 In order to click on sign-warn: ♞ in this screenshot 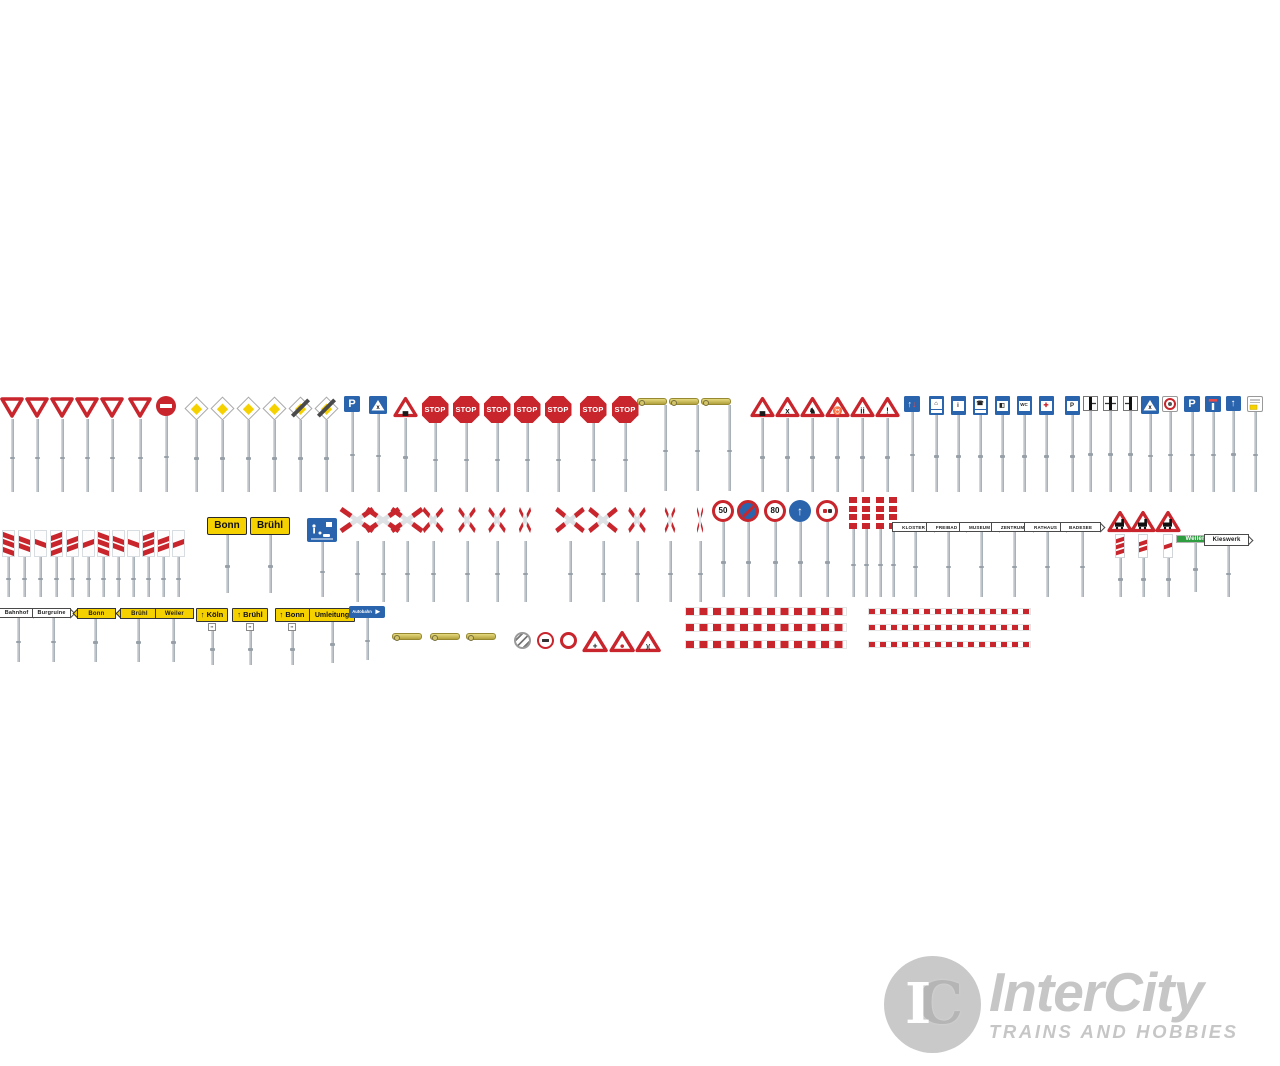, I will do `click(812, 444)`.